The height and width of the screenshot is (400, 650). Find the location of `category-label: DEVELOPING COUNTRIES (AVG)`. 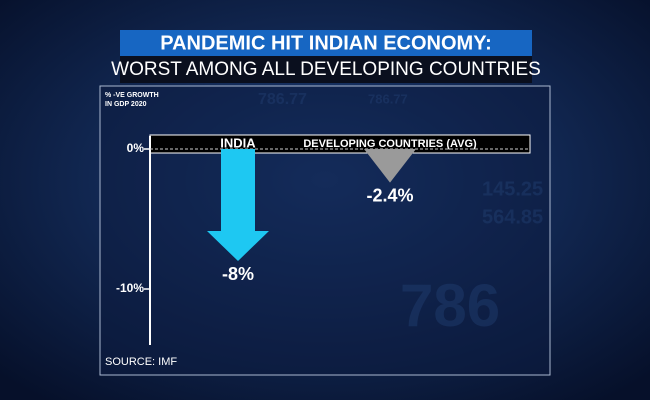

category-label: DEVELOPING COUNTRIES (AVG) is located at coordinates (390, 144).